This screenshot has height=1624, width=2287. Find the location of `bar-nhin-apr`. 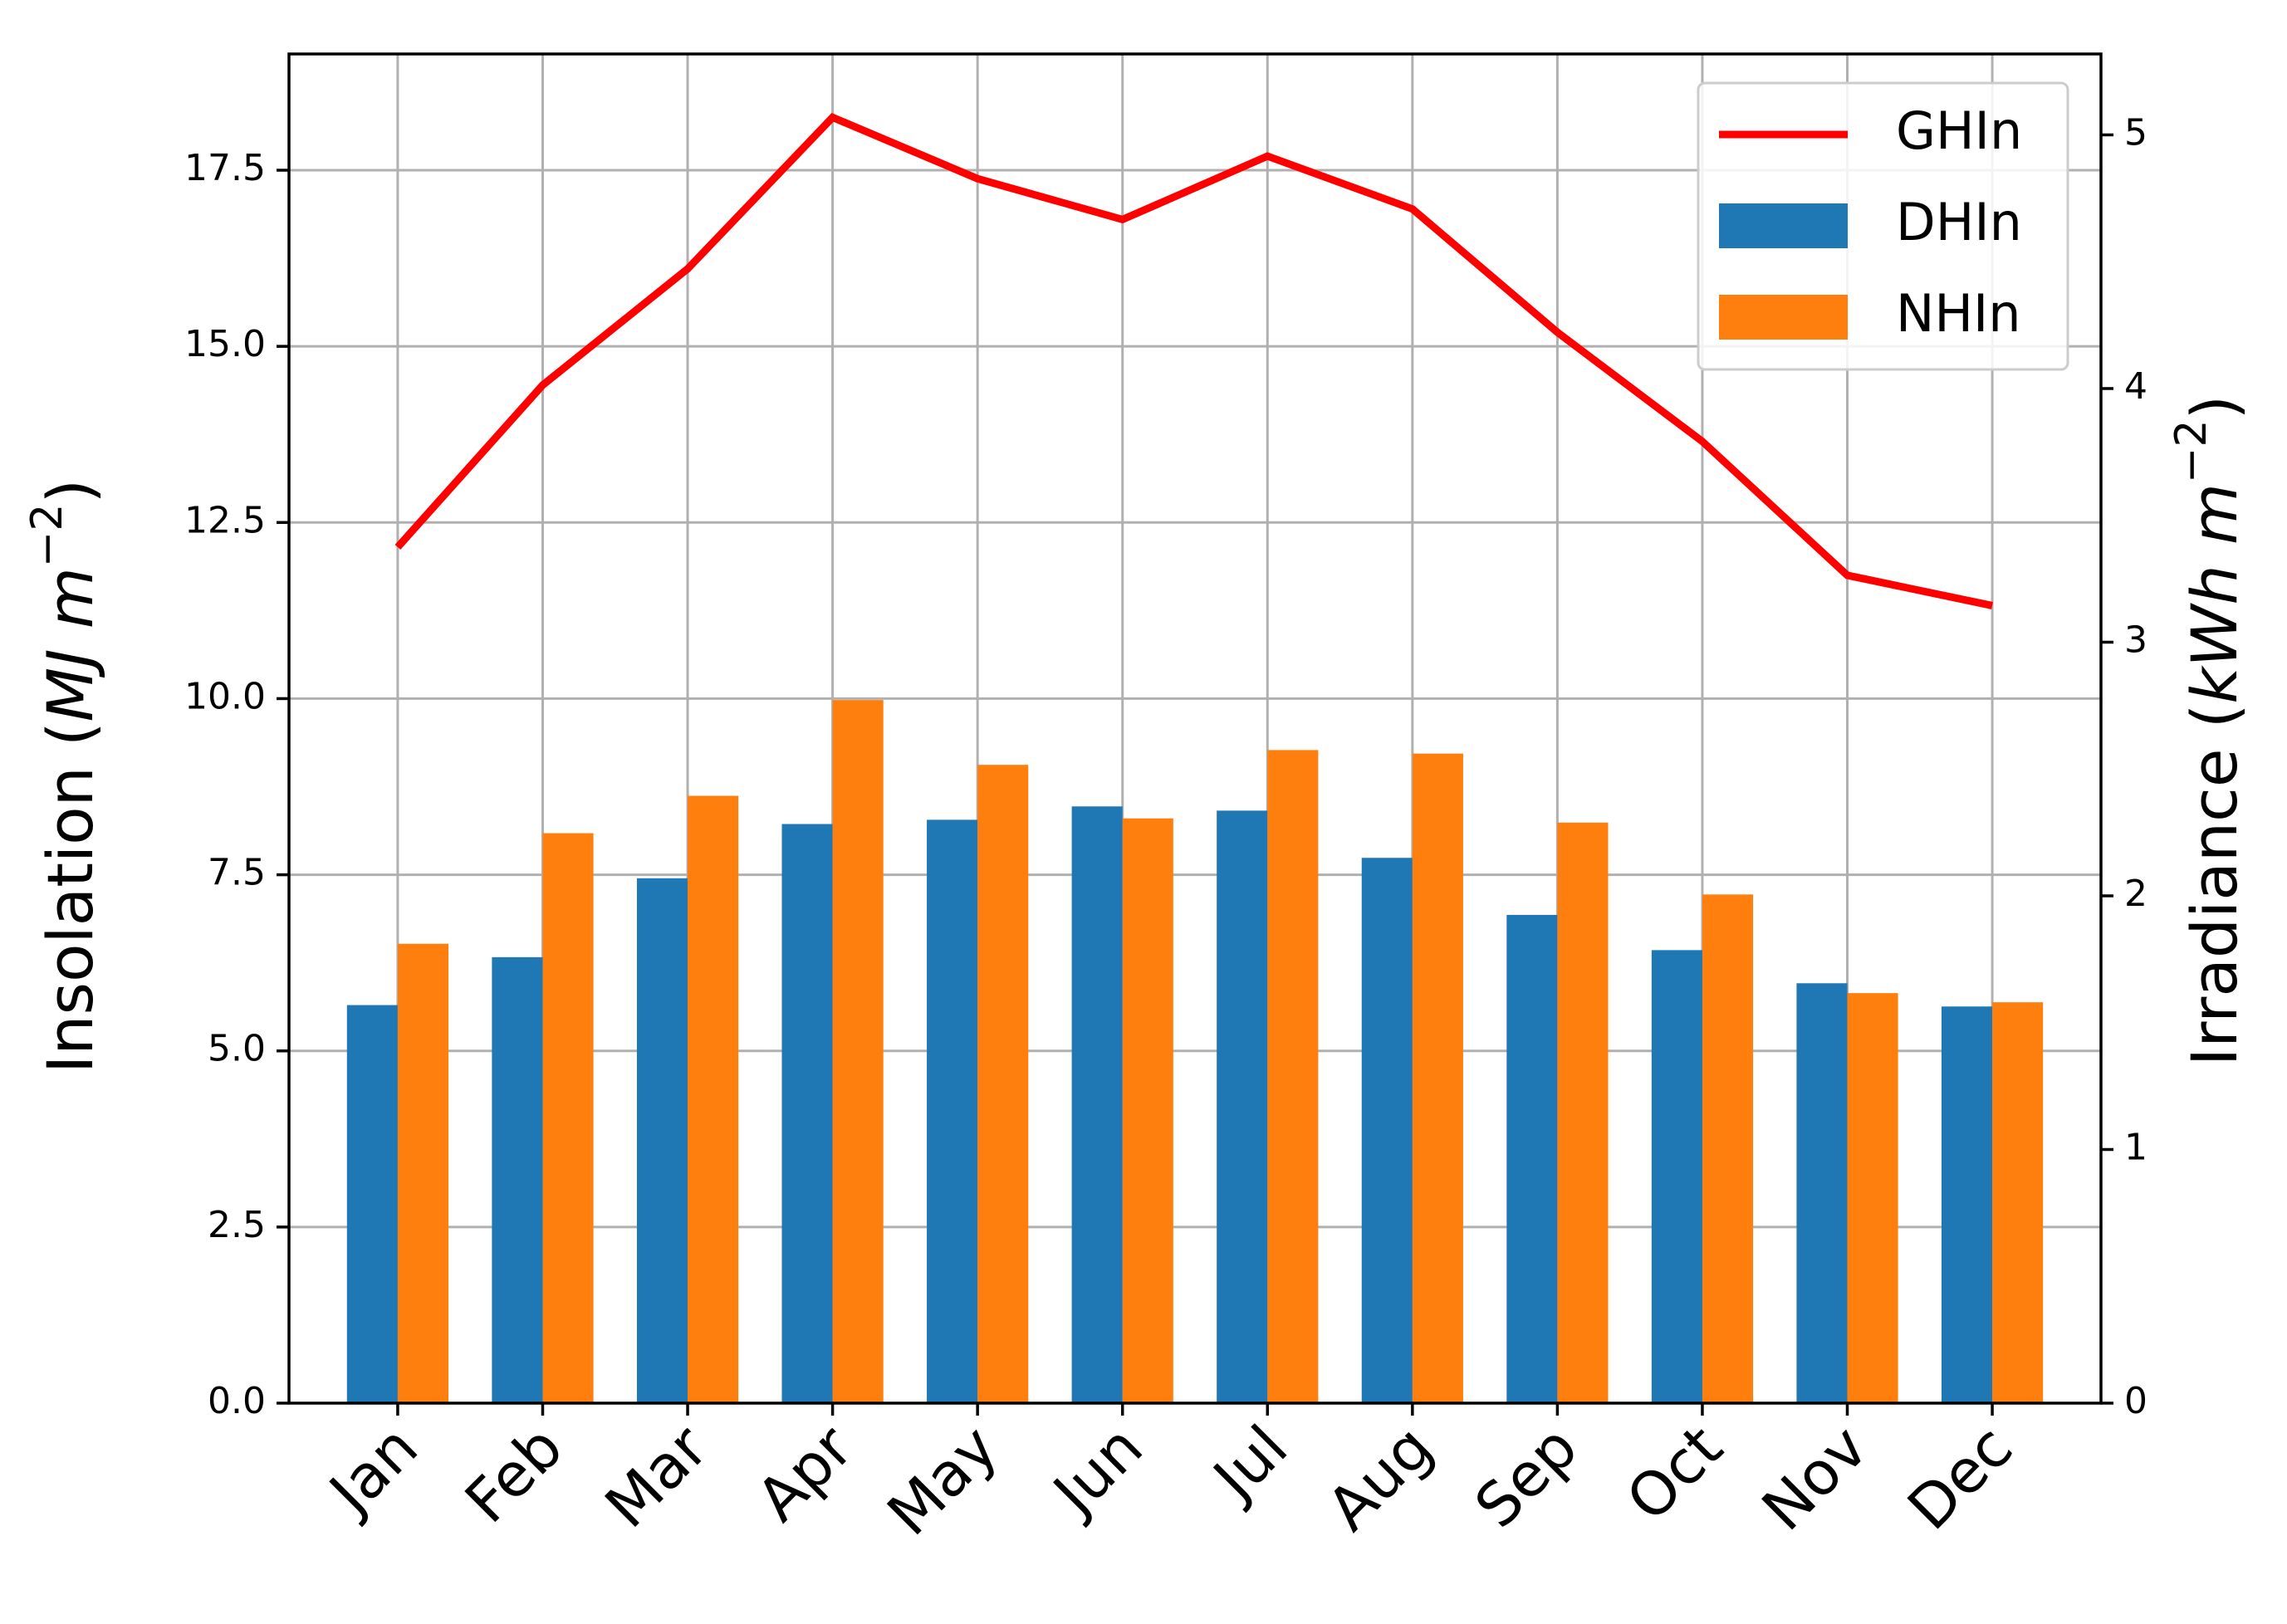

bar-nhin-apr is located at coordinates (858, 1051).